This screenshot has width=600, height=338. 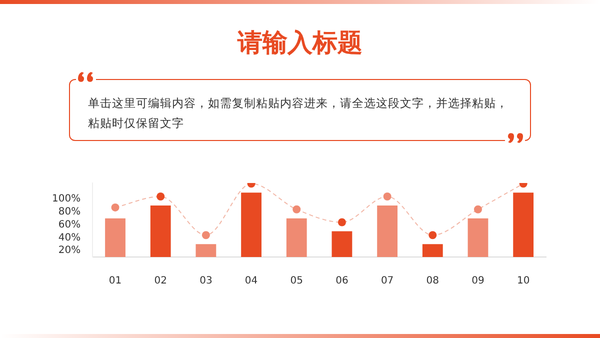 I want to click on x-tick-label: 07, so click(x=387, y=281).